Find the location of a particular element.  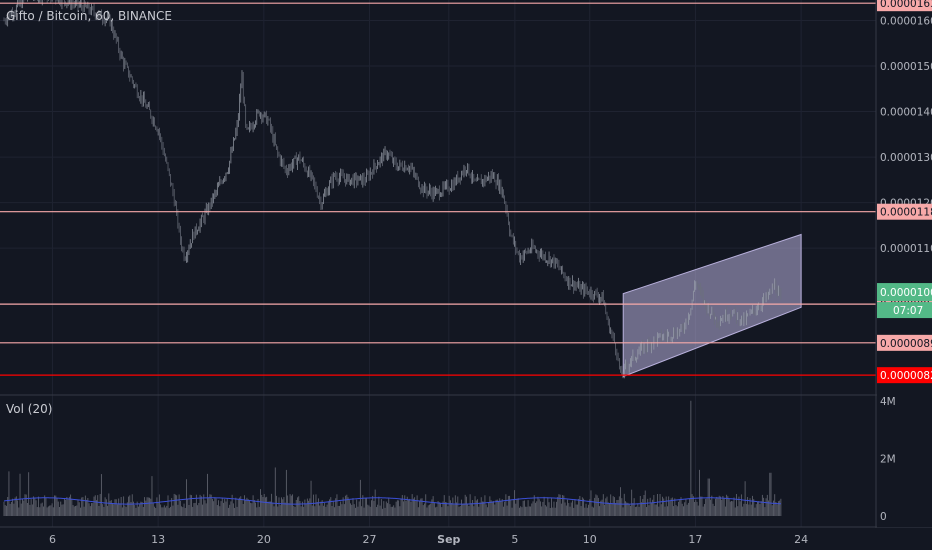

price-tick-label: 0.00001600 is located at coordinates (906, 21).